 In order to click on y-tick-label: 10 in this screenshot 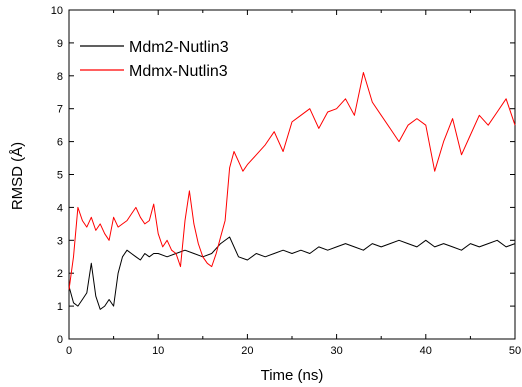, I will do `click(57, 11)`.